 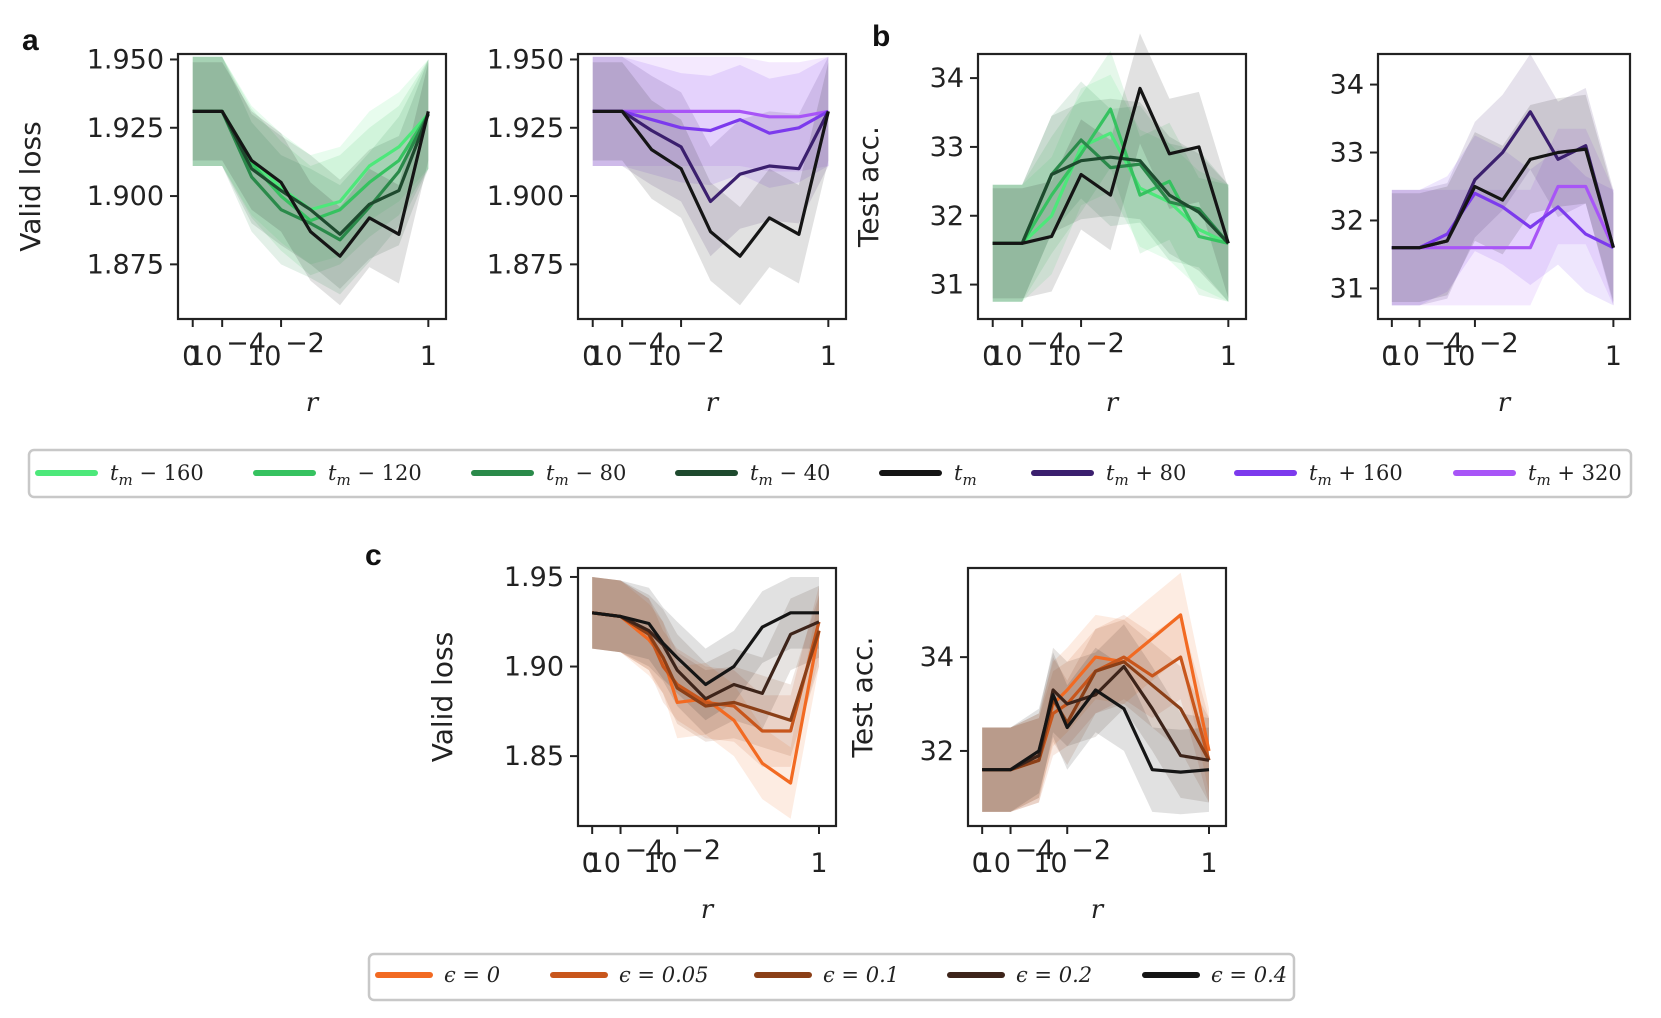 I want to click on band-eps=0.05, so click(x=1095, y=713).